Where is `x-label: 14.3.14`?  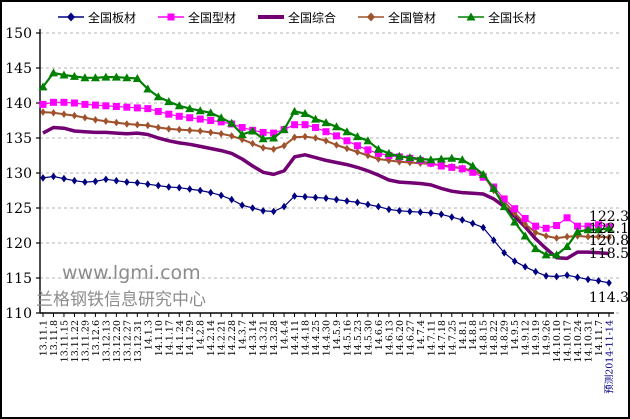
x-label: 14.3.14 is located at coordinates (253, 338).